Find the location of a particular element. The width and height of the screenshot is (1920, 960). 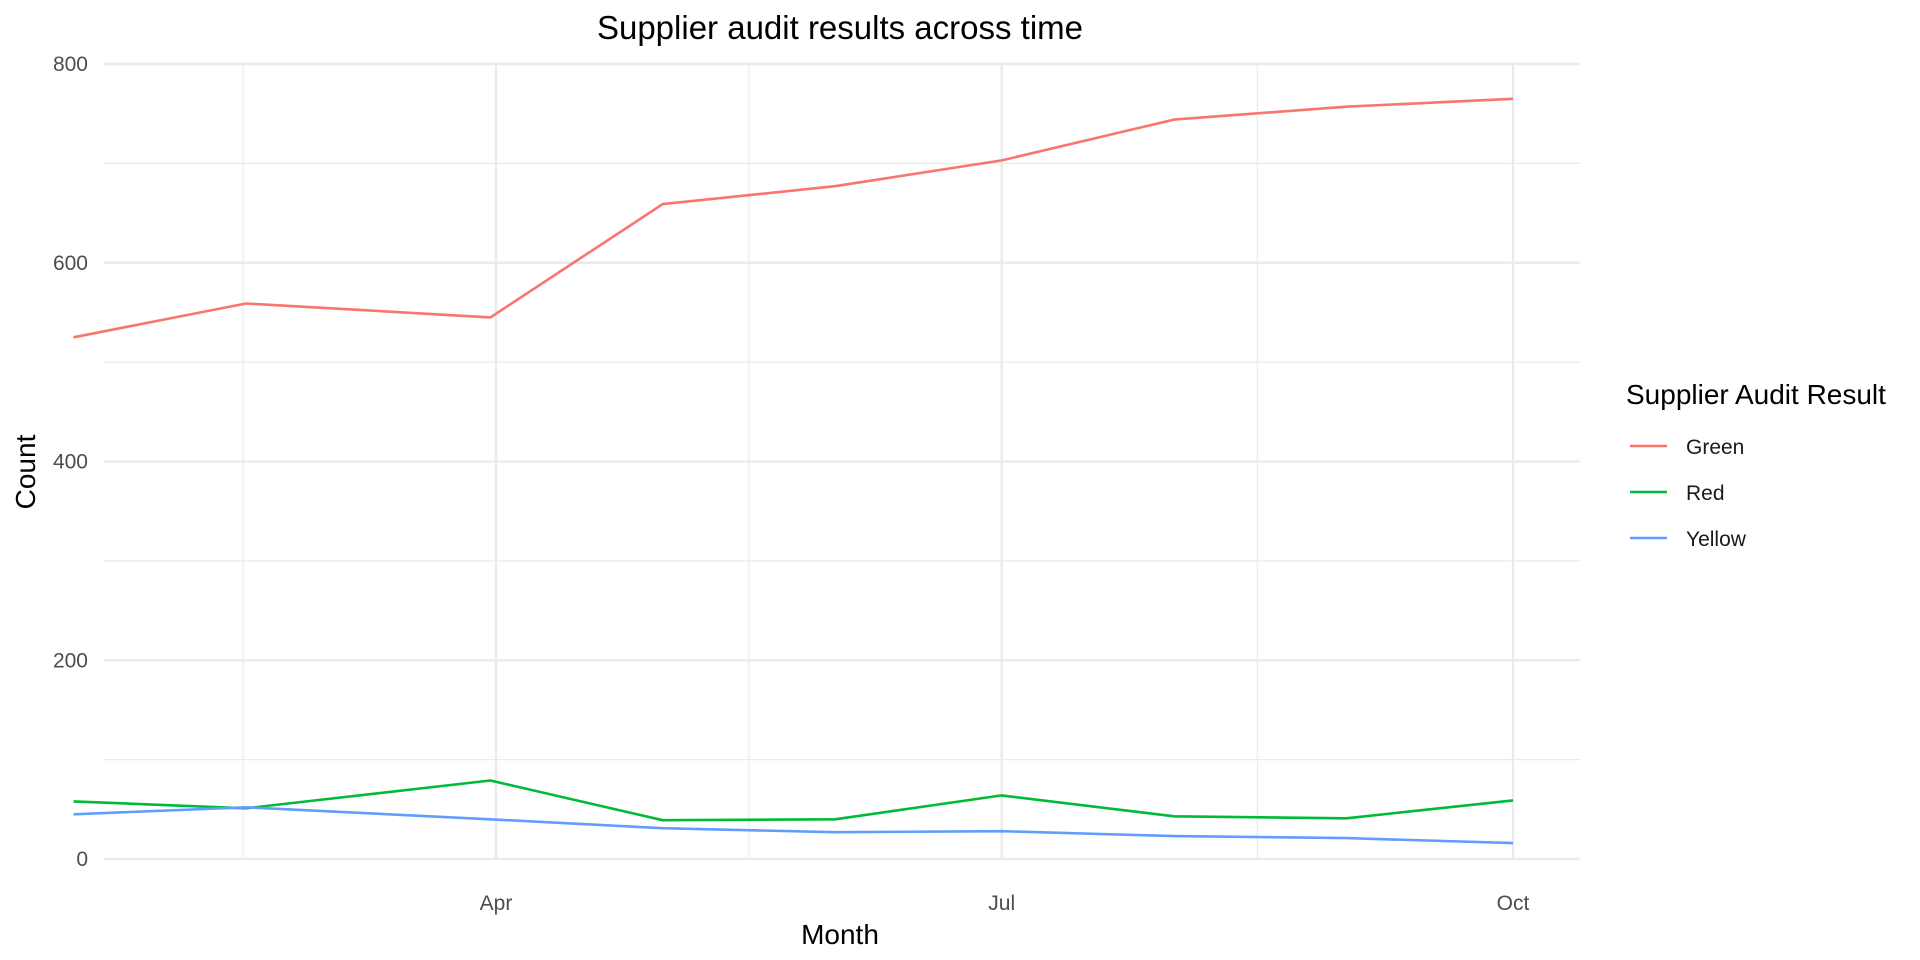

legend-label-yellow: Yellow is located at coordinates (1716, 539).